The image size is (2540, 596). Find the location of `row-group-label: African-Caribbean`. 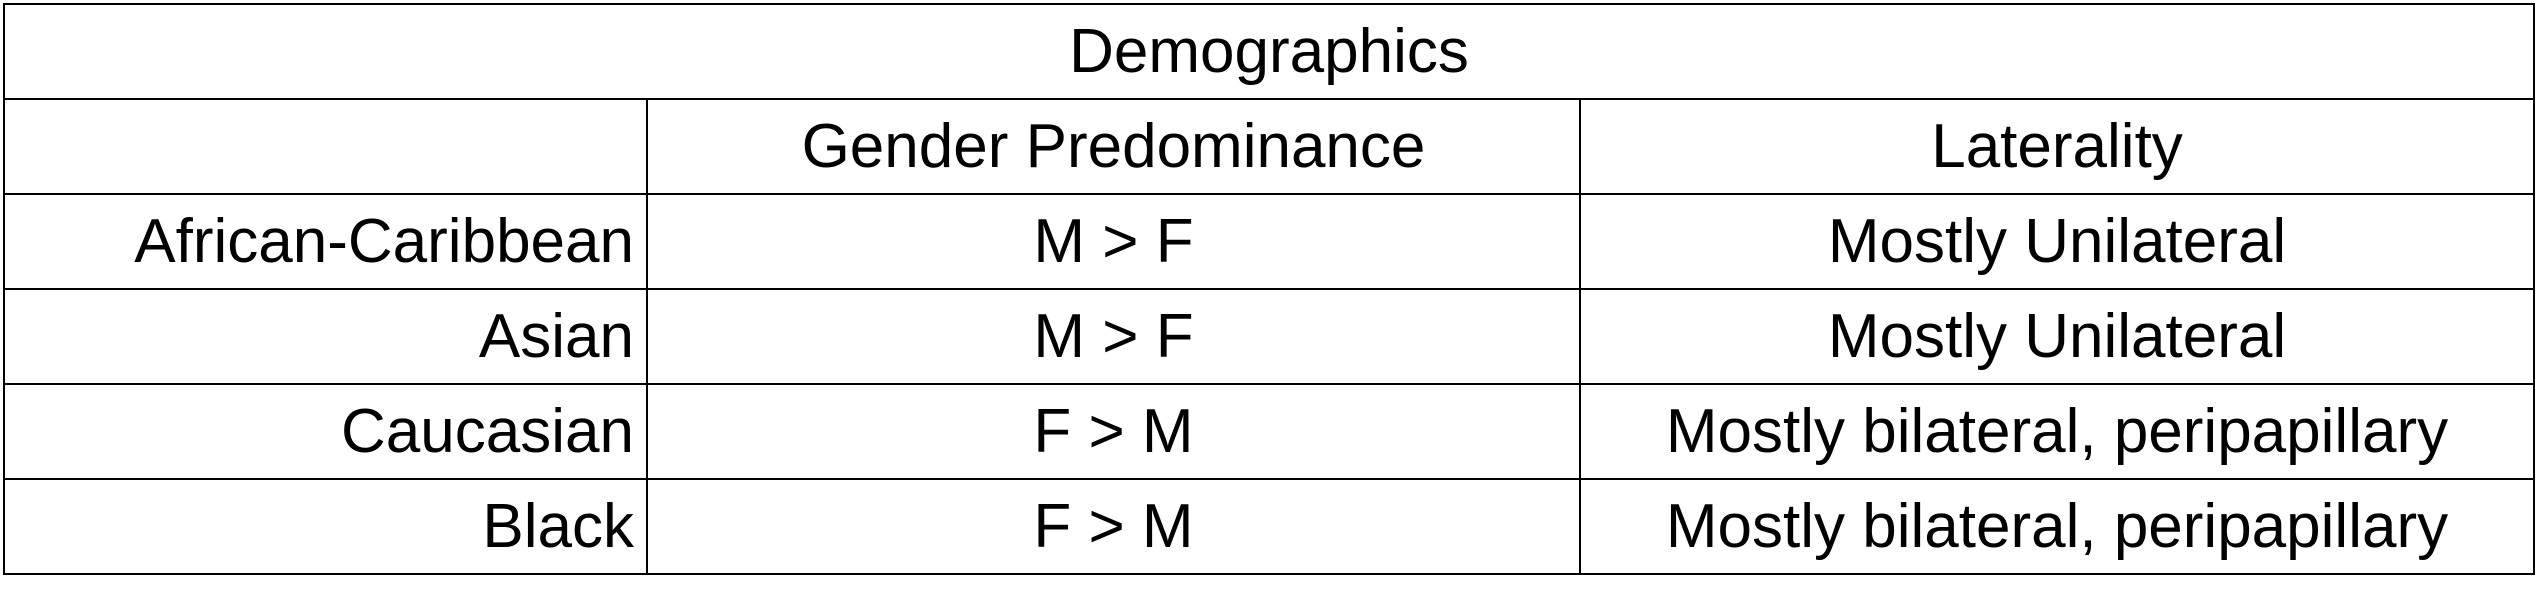

row-group-label: African-Caribbean is located at coordinates (325, 241).